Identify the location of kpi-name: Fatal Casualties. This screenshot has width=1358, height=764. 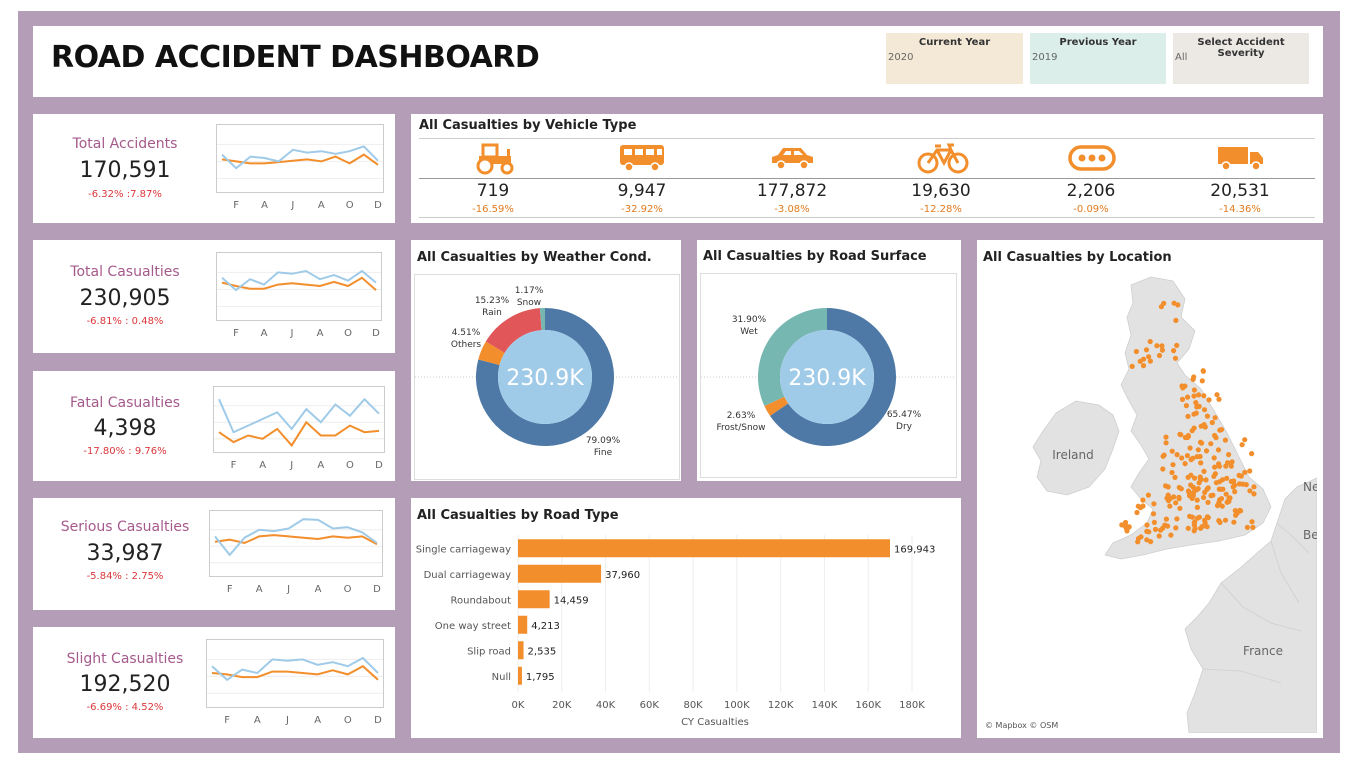
(125, 403).